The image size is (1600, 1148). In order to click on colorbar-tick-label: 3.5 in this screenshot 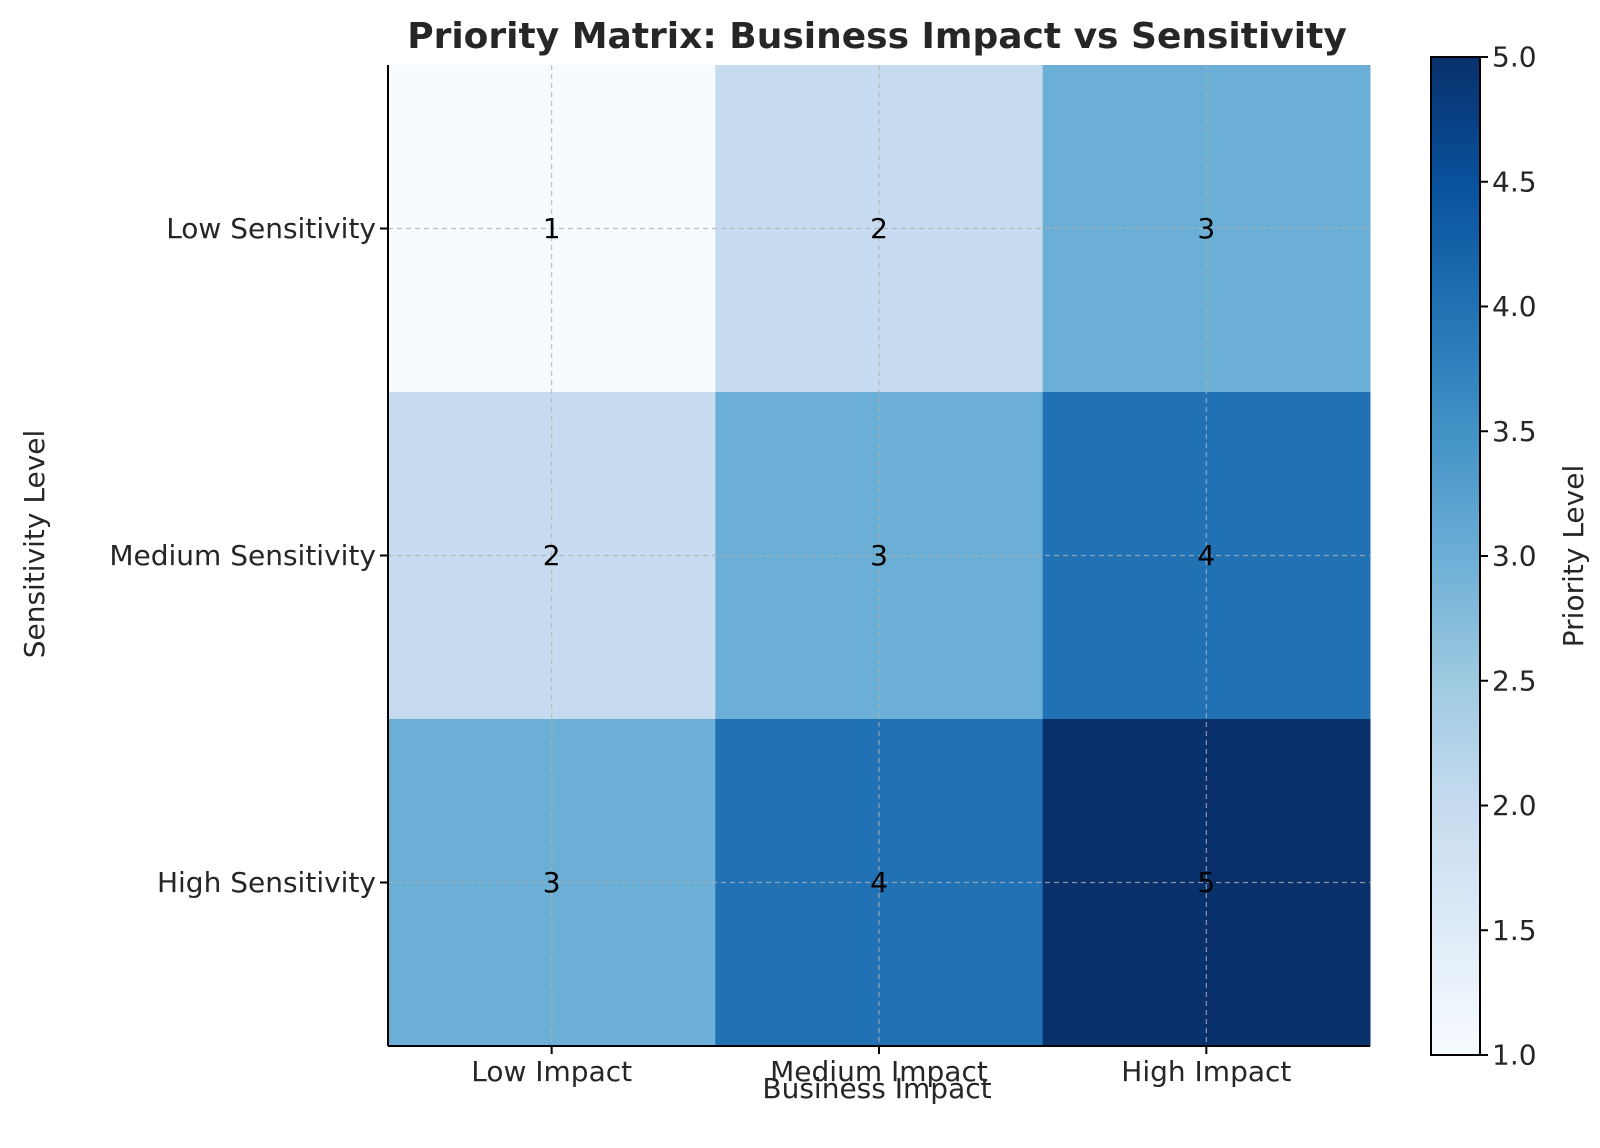, I will do `click(1514, 431)`.